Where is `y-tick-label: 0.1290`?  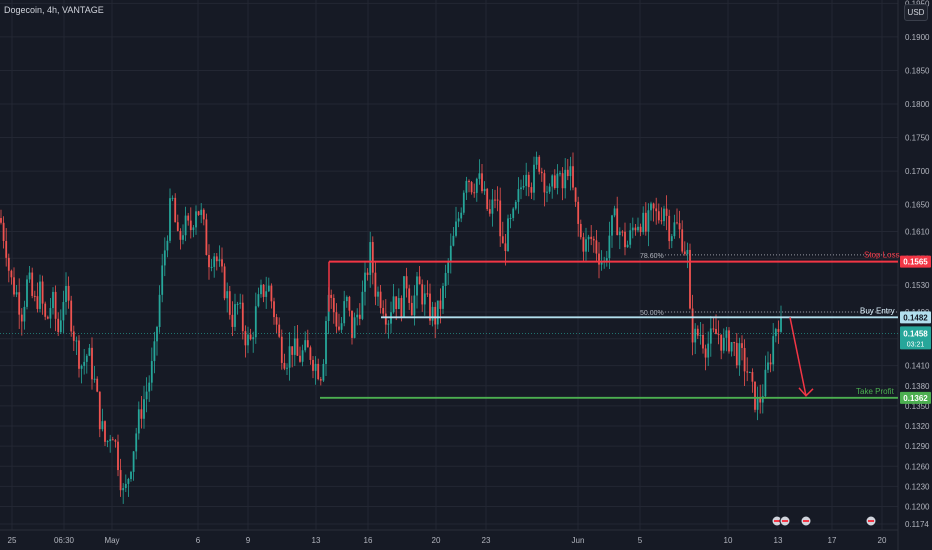
y-tick-label: 0.1290 is located at coordinates (917, 446).